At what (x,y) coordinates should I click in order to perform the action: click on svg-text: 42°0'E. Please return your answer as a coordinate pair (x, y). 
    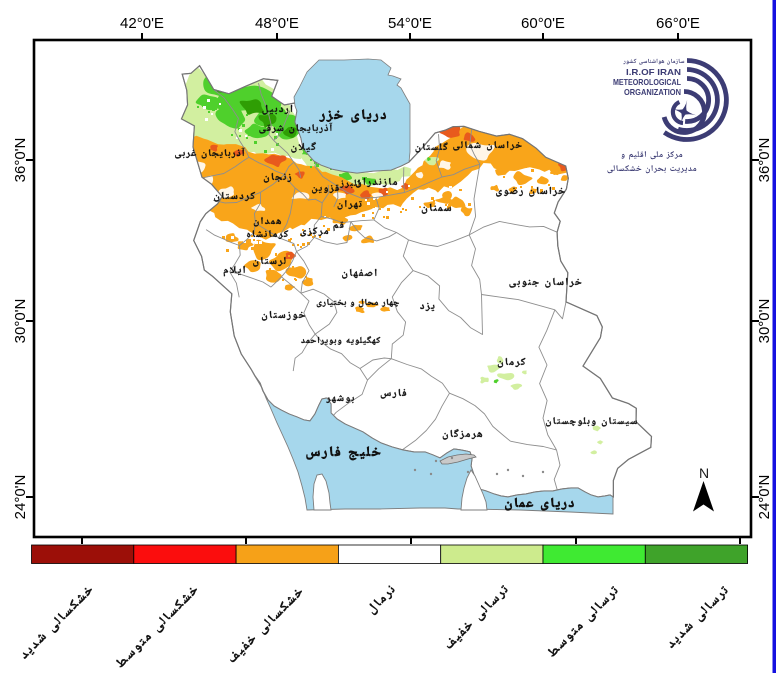
    Looking at the image, I should click on (142, 23).